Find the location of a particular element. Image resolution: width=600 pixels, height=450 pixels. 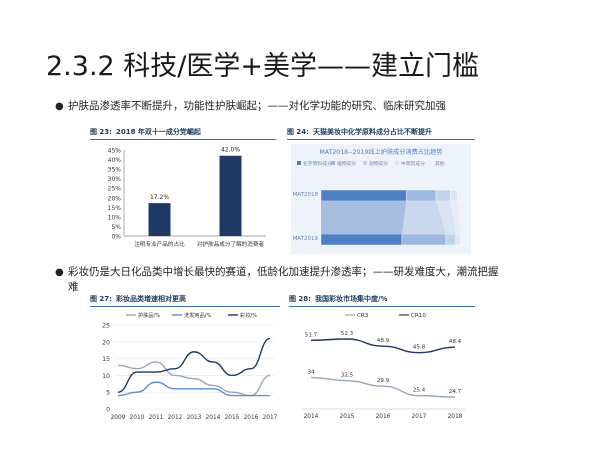

legend-label: 其他 is located at coordinates (440, 163).